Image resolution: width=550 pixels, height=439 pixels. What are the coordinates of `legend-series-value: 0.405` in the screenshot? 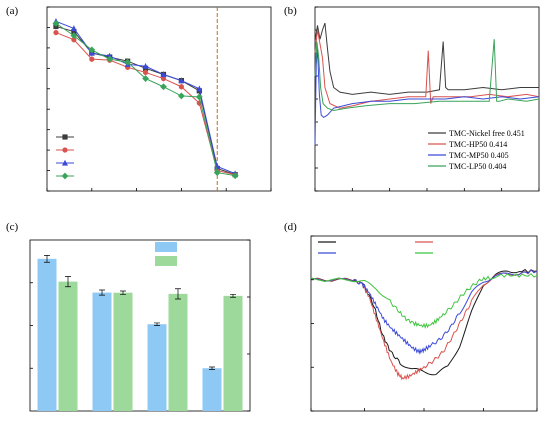 It's located at (499, 155).